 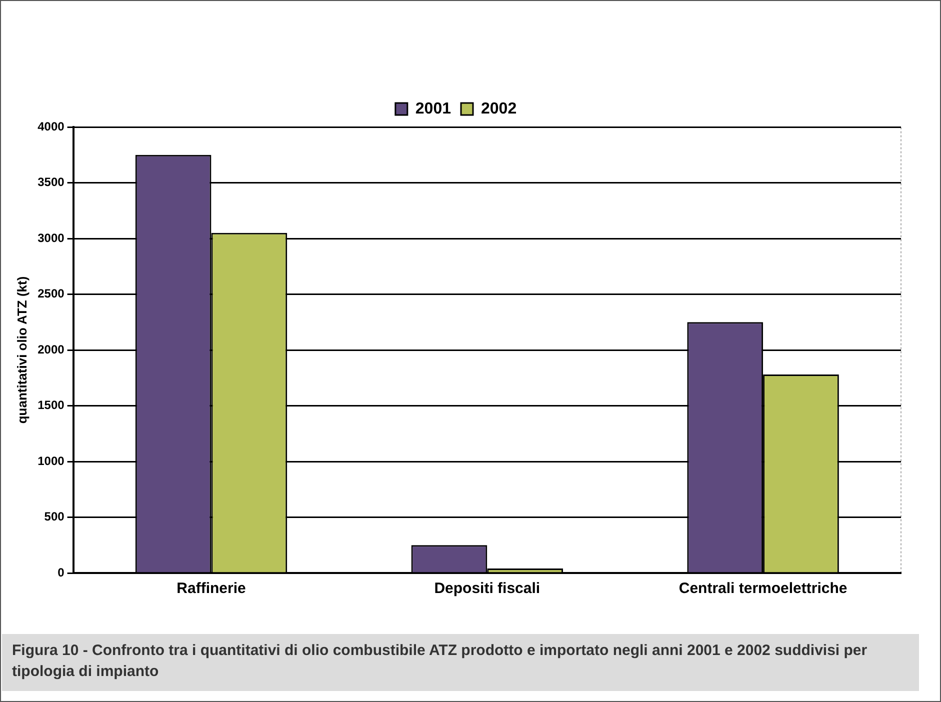 What do you see at coordinates (460, 662) in the screenshot?
I see `text: Figura 10 - Confronto tra i quantitativi di olio combustibile ATZ prodotto e importato negli anni 2001 e 2002 suddivisi per tipologia di impianto` at bounding box center [460, 662].